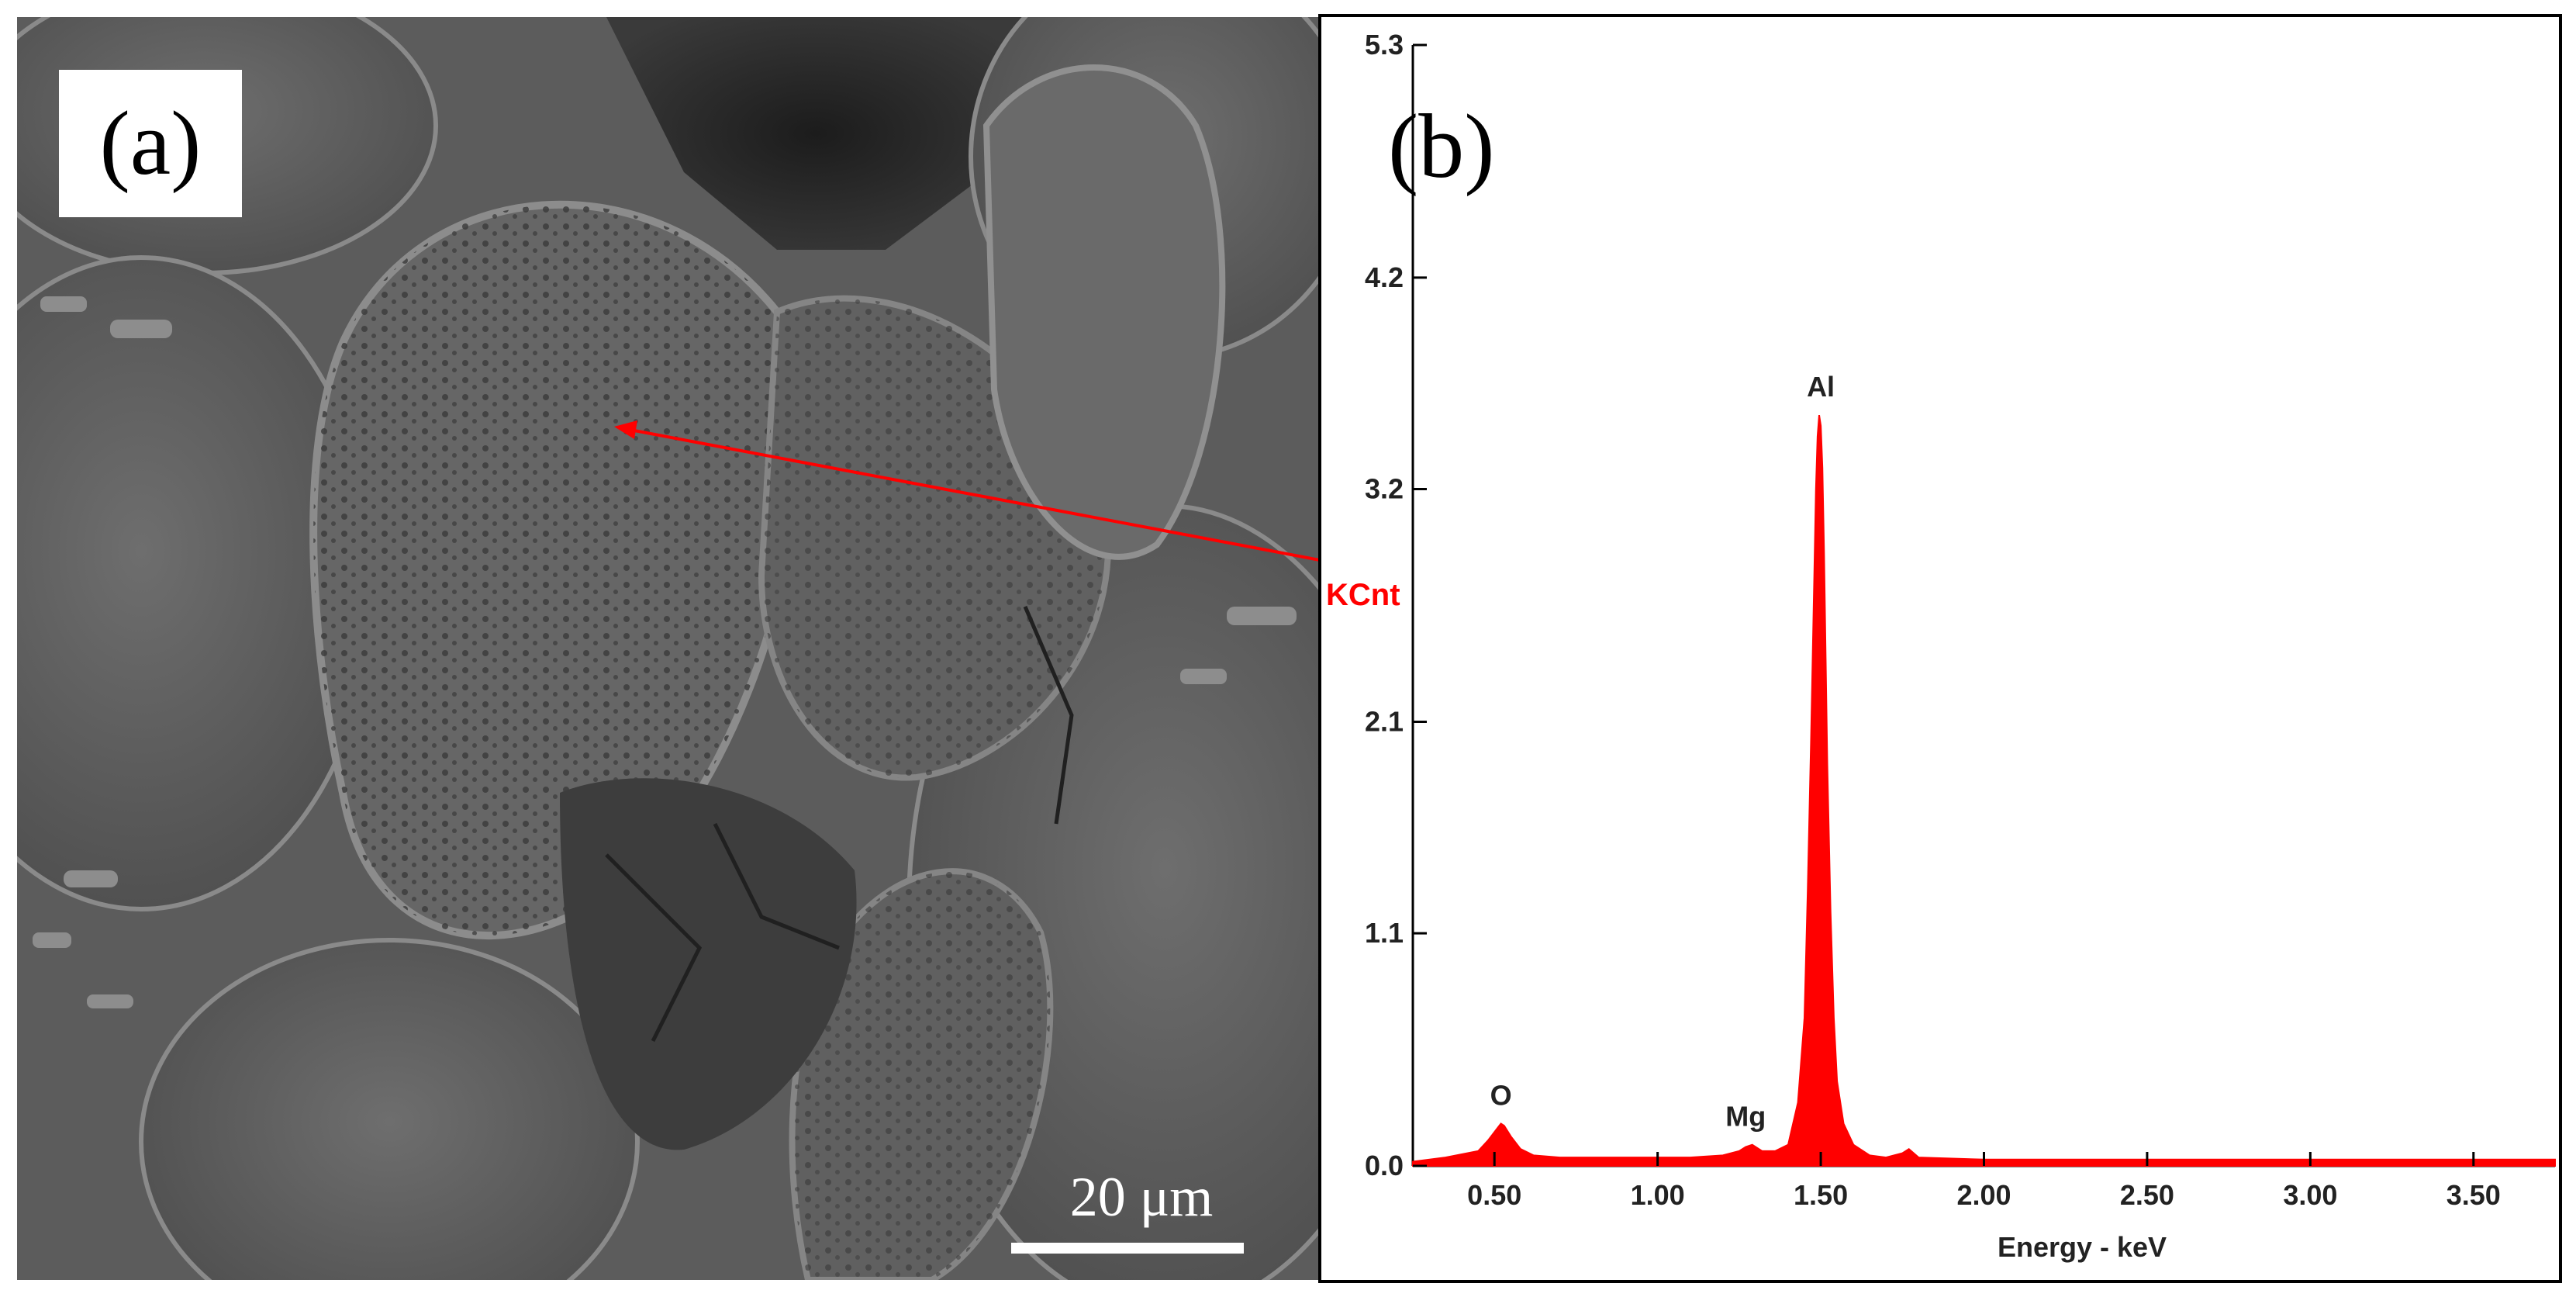 The height and width of the screenshot is (1297, 2576). I want to click on y-tick-label: 1.1, so click(1385, 933).